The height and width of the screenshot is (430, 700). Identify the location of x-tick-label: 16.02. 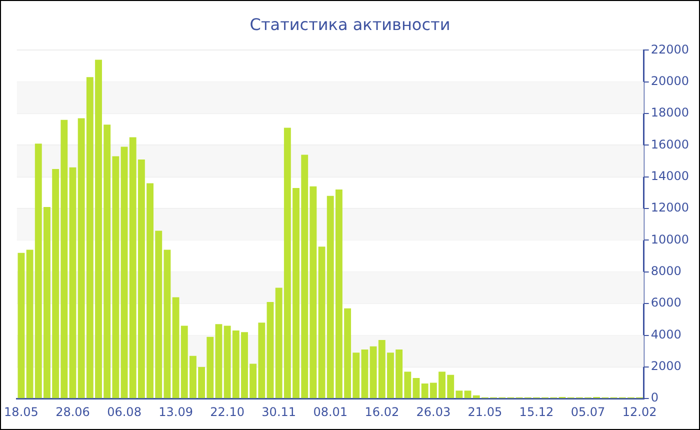
(382, 411).